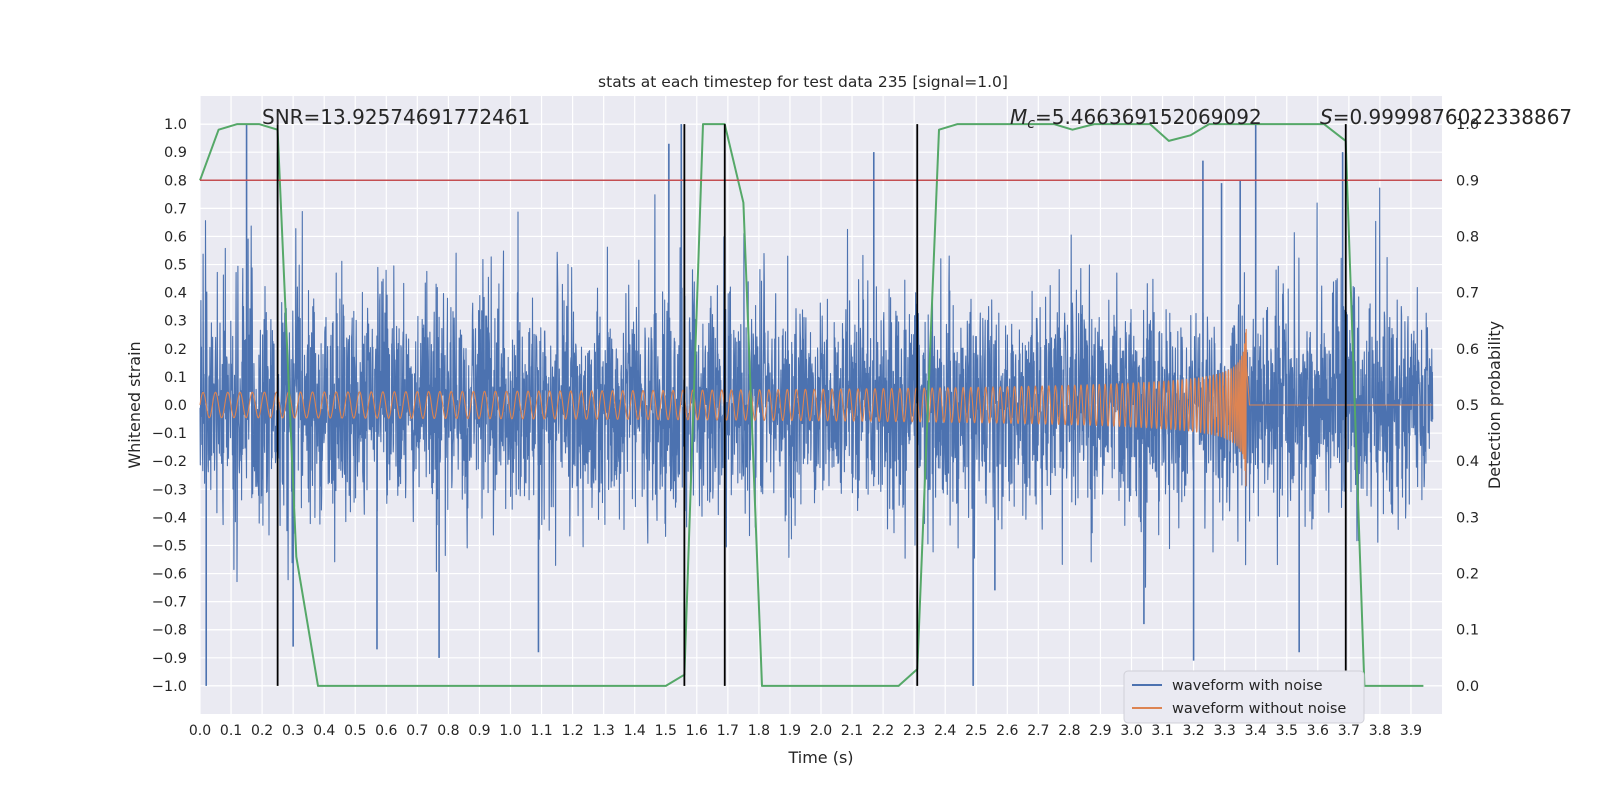 The width and height of the screenshot is (1600, 800). What do you see at coordinates (169, 659) in the screenshot?
I see `y-tick-label: −0.9` at bounding box center [169, 659].